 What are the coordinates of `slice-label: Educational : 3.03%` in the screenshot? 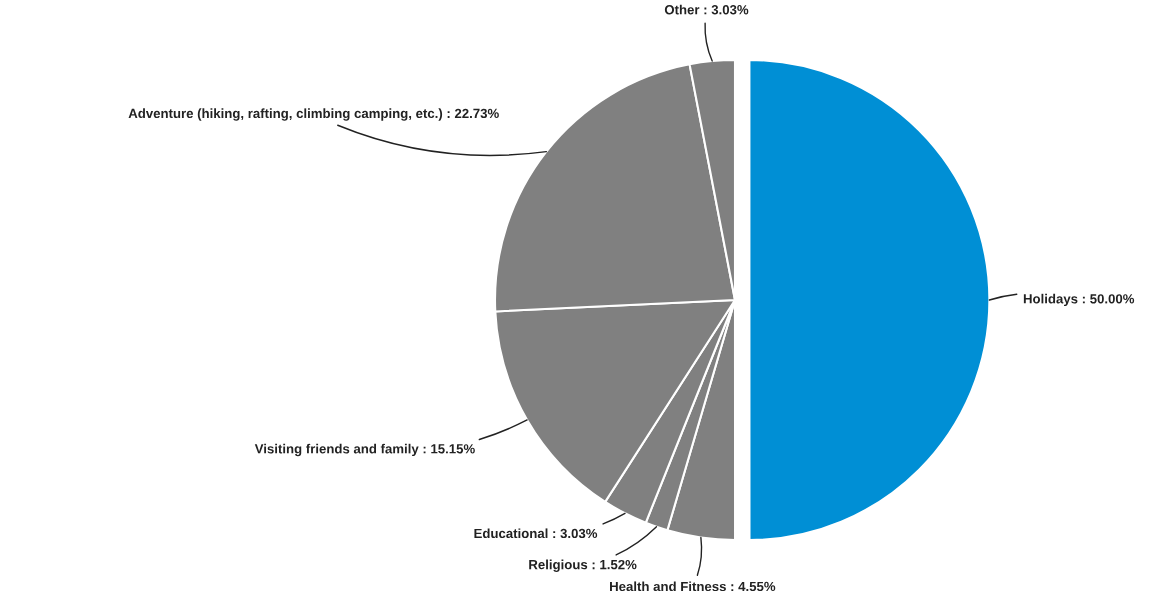 It's located at (536, 533).